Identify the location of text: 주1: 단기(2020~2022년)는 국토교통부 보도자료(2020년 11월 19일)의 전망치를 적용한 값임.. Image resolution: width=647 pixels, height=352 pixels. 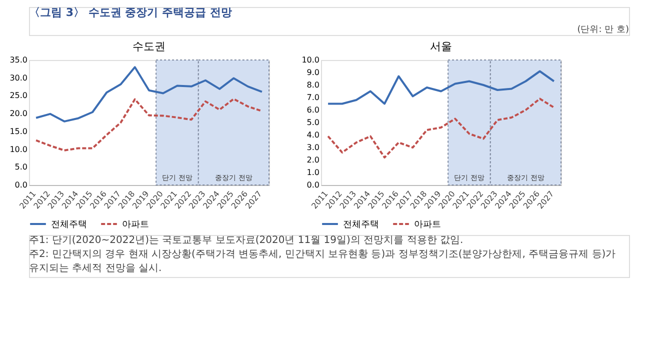
(246, 240).